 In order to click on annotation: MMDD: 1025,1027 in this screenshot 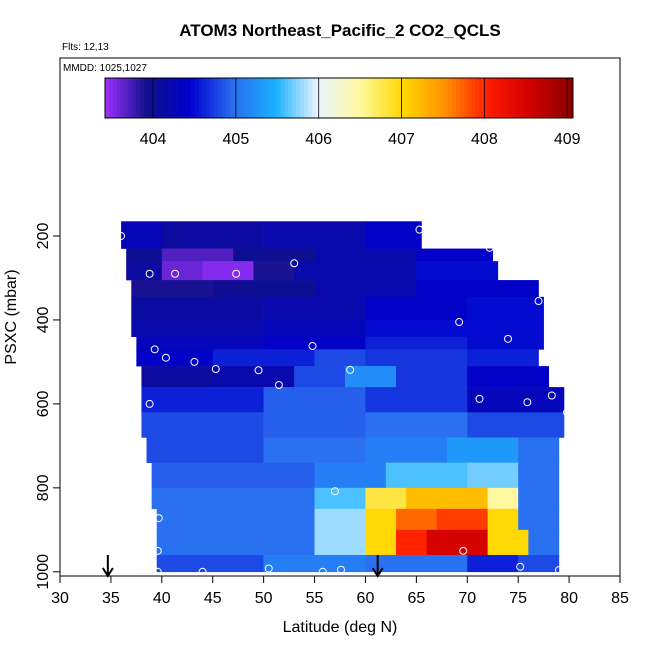, I will do `click(105, 68)`.